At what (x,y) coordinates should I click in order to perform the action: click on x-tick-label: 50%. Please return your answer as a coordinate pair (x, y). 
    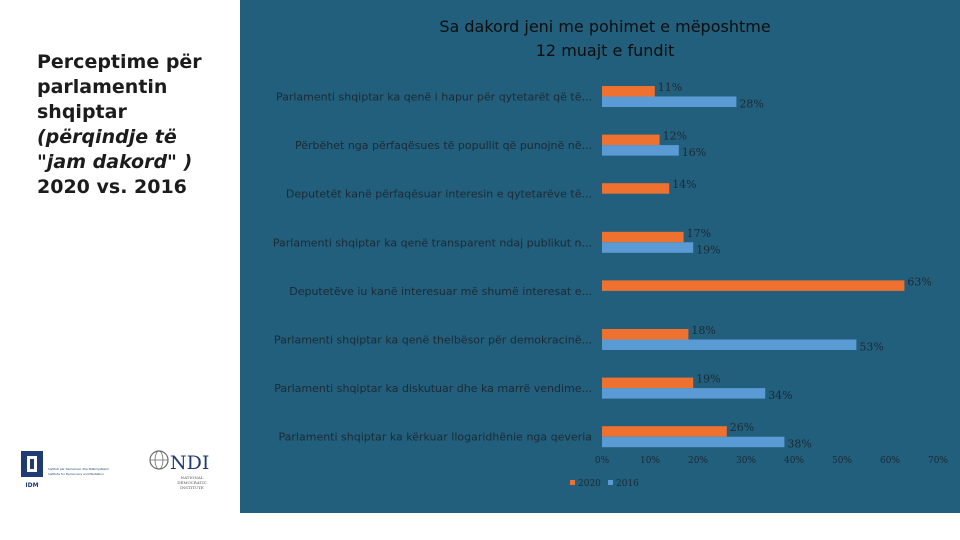
    Looking at the image, I should click on (842, 461).